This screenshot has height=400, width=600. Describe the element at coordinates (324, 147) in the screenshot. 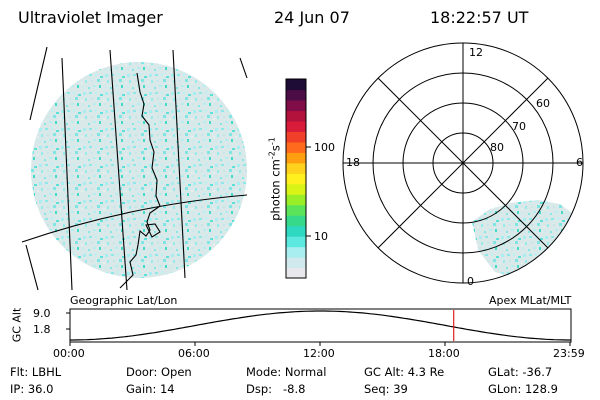

I see `colorbar-tick-100: 100` at that location.